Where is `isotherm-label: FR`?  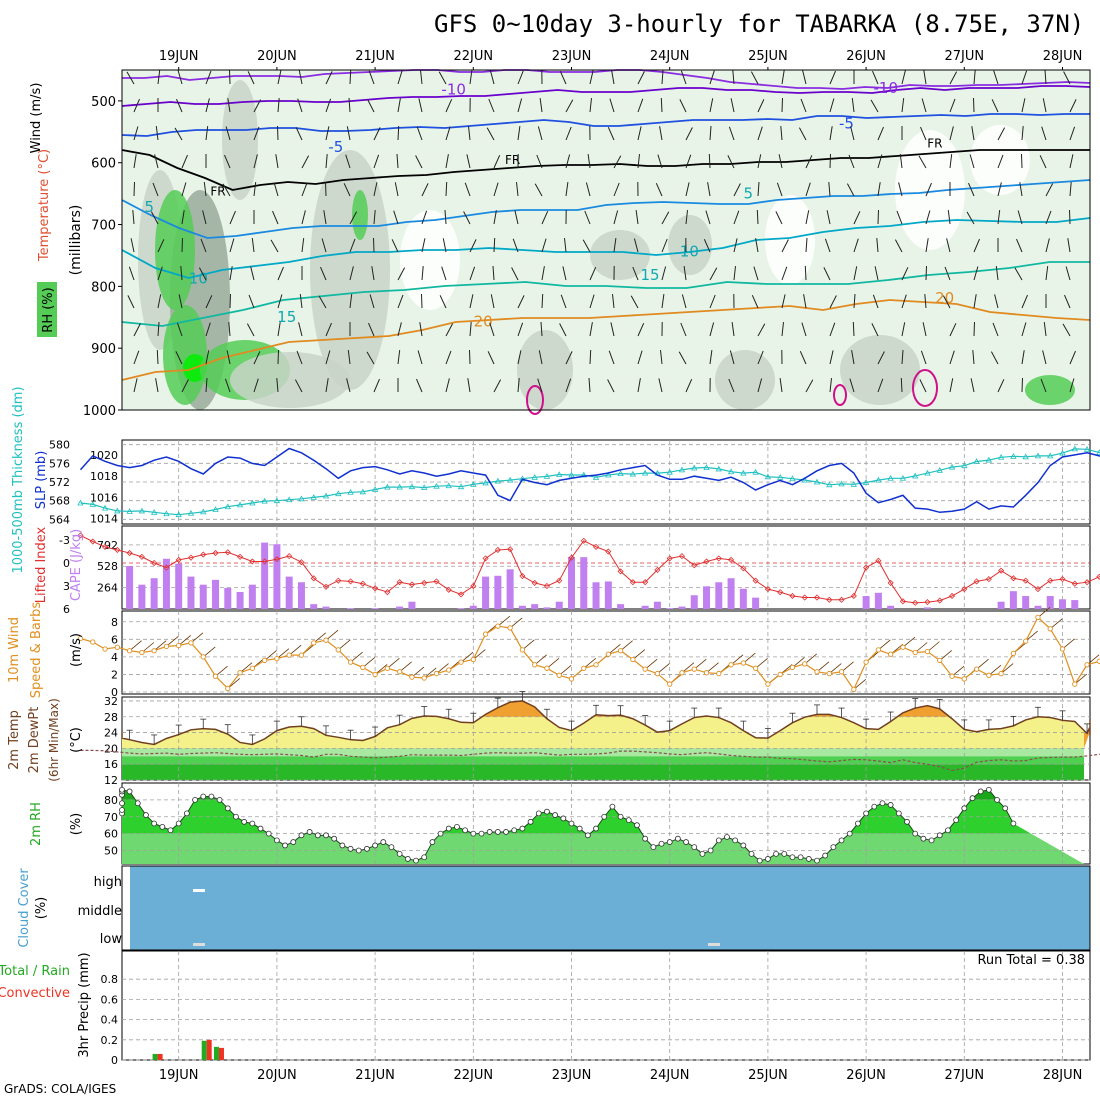
isotherm-label: FR is located at coordinates (512, 160).